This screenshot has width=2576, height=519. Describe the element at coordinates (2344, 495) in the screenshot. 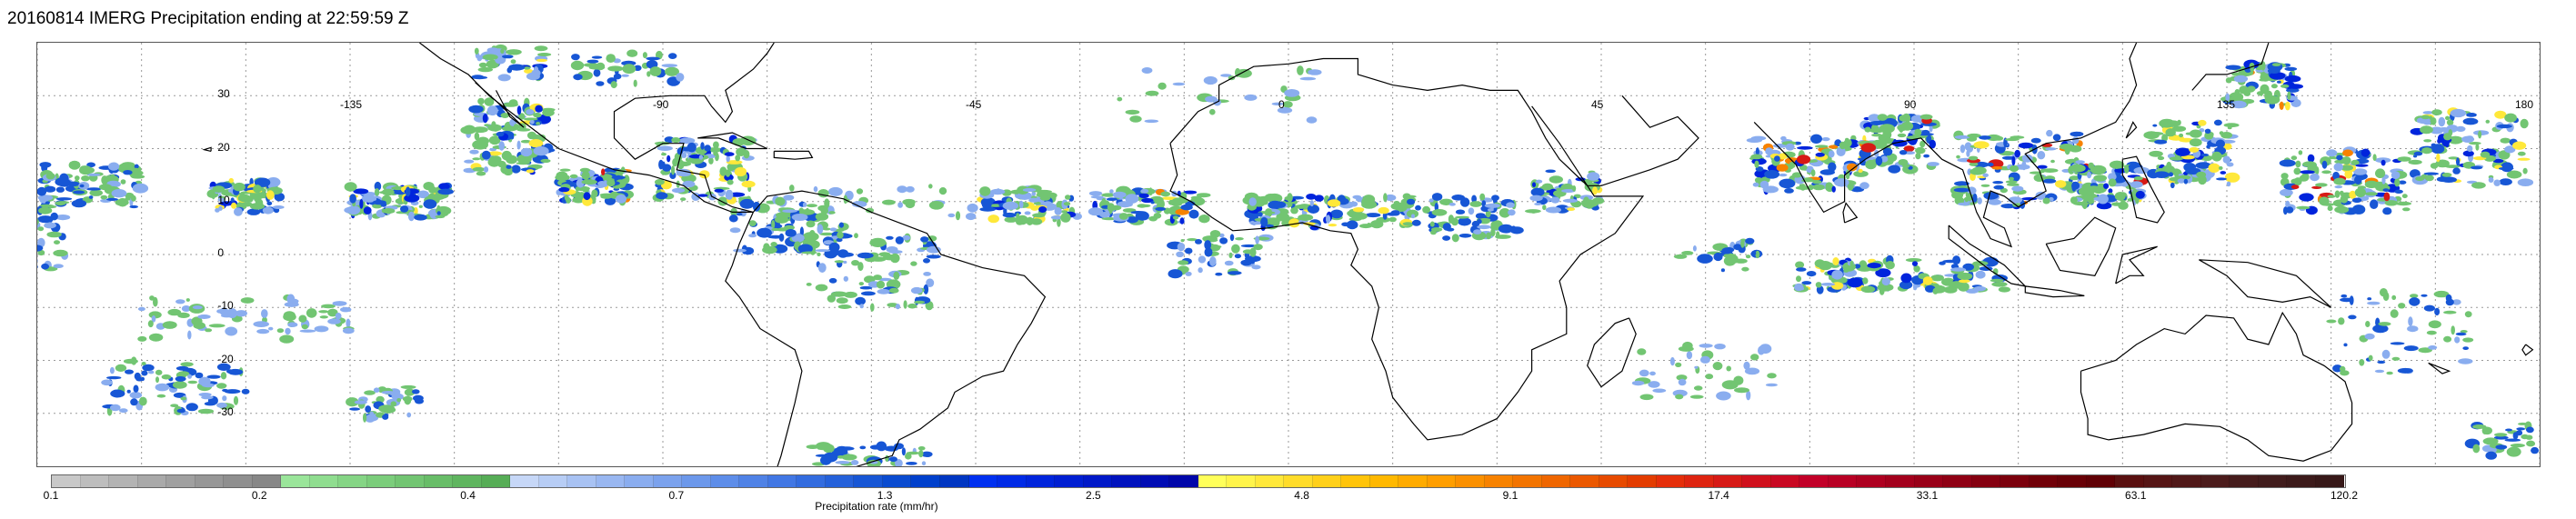

I see `colorbar-tick-label: 120.2` at that location.